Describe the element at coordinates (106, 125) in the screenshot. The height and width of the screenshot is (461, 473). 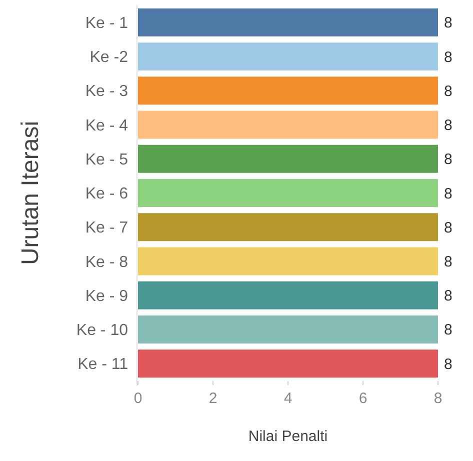
I see `y-tick-label: Ke - 4` at that location.